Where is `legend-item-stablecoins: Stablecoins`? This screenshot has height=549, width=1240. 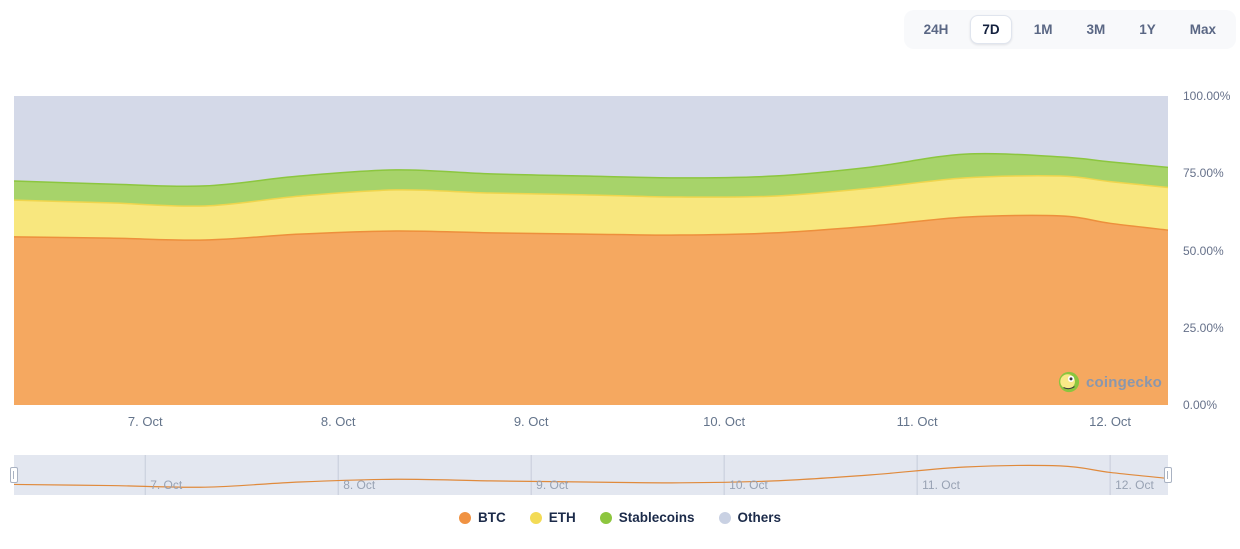 legend-item-stablecoins: Stablecoins is located at coordinates (647, 517).